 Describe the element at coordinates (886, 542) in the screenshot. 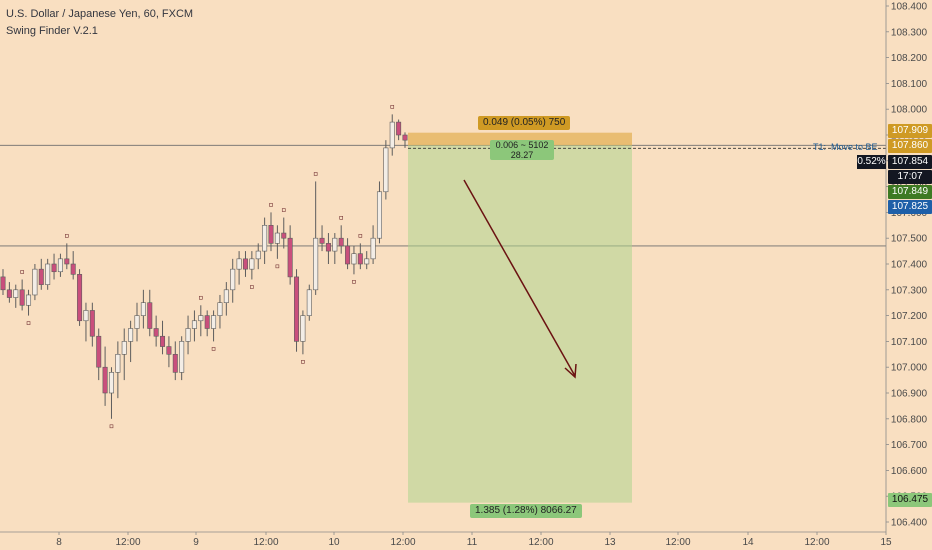

I see `time-tick-label: 15` at that location.